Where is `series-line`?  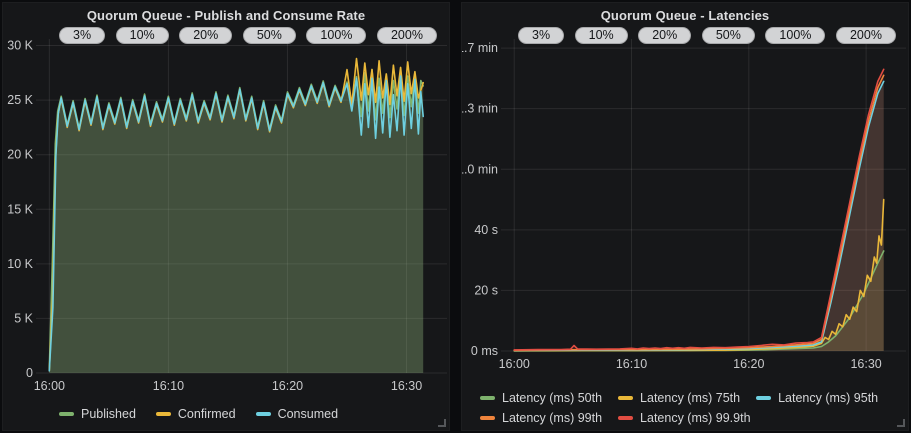
series-line is located at coordinates (699, 275).